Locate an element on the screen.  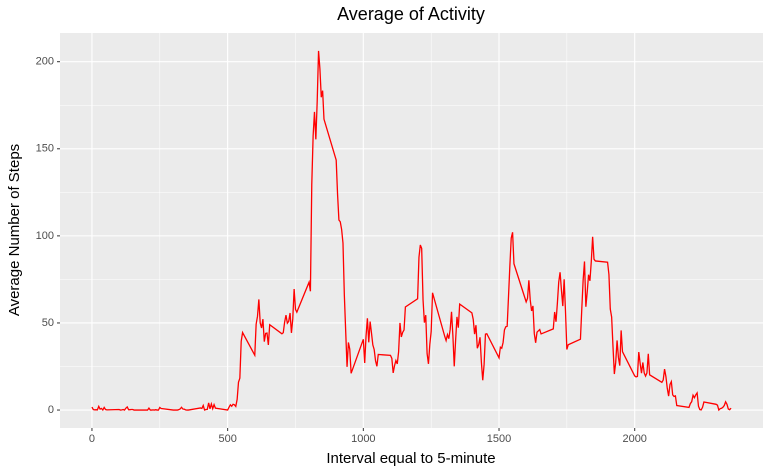
x-tick-label: 500 is located at coordinates (227, 439).